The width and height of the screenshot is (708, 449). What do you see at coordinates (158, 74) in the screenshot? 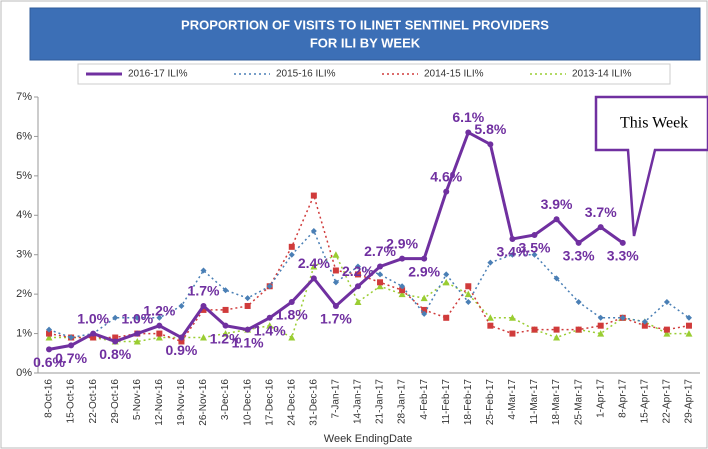
I see `legend-label: 2016-17 ILI%` at bounding box center [158, 74].